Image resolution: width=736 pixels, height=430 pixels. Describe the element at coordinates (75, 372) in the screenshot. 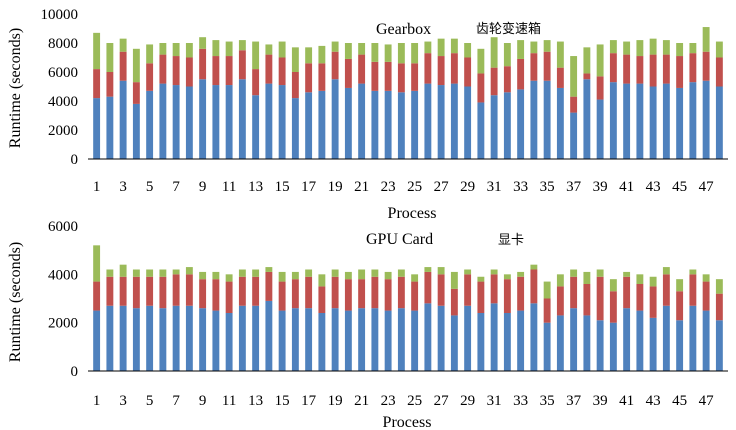

I see `gpu-card-y-tick-label: 0` at that location.